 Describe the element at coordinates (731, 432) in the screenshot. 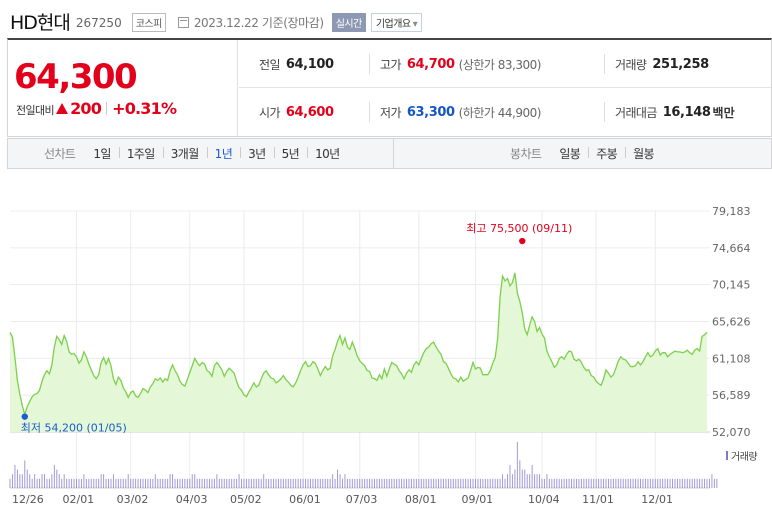

I see `y-tick-label: 52,070` at that location.